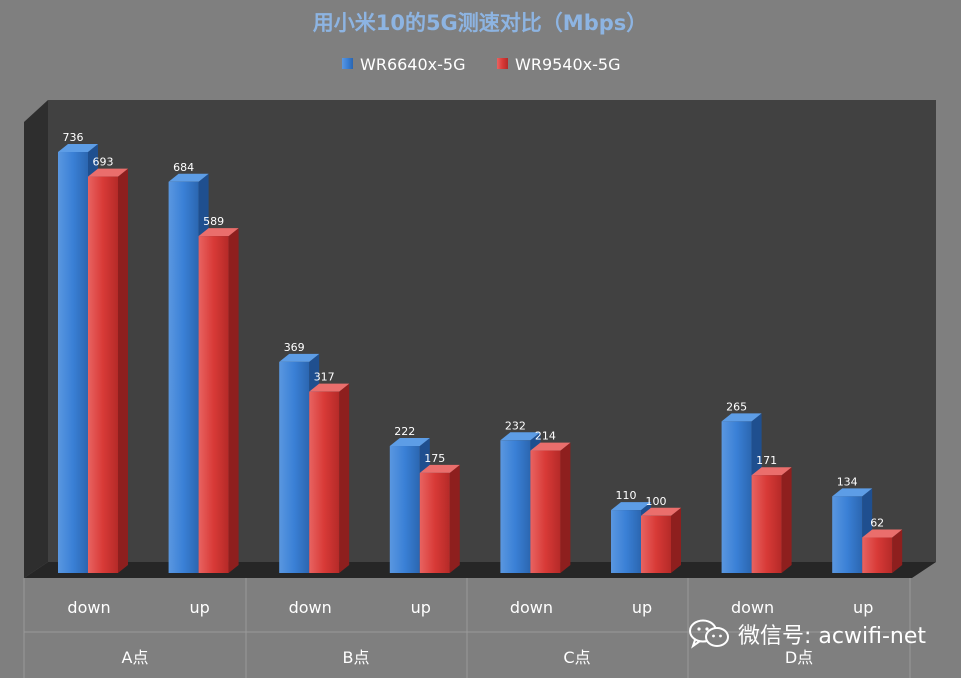 This screenshot has width=961, height=678. Describe the element at coordinates (832, 636) in the screenshot. I see `watermark-text: 微信号: acwifi-net` at that location.